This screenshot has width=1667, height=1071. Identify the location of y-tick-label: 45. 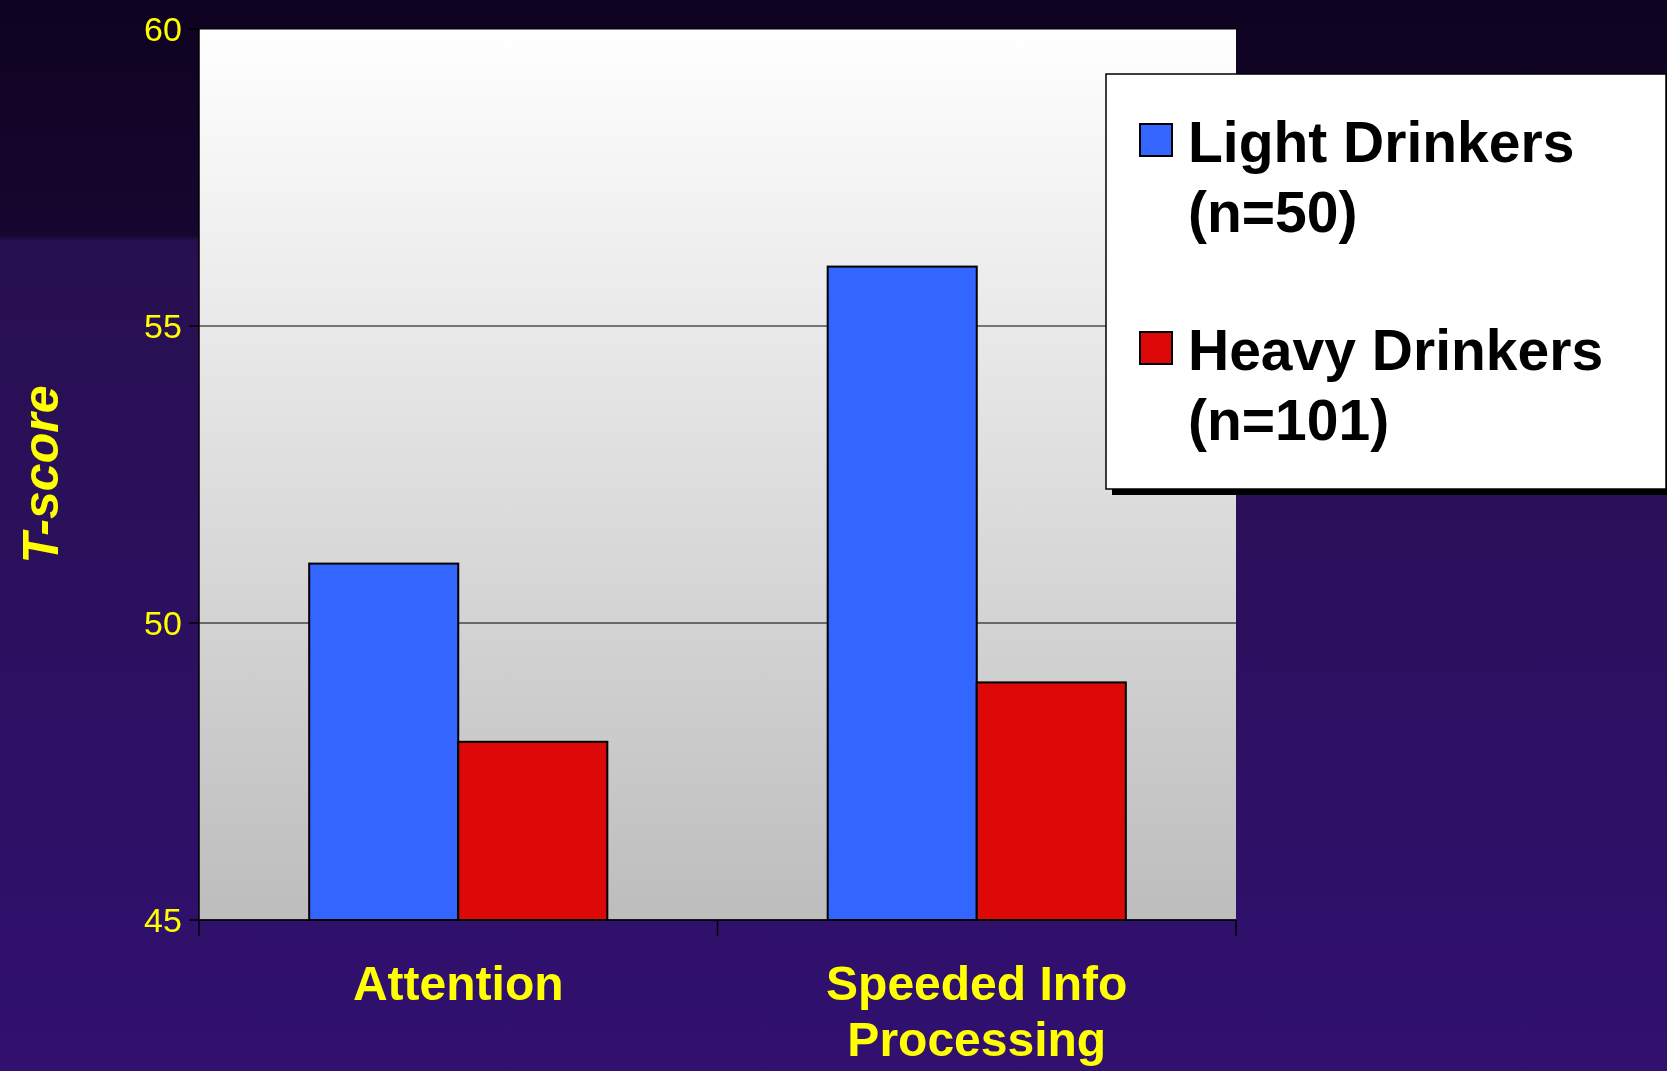
(163, 919).